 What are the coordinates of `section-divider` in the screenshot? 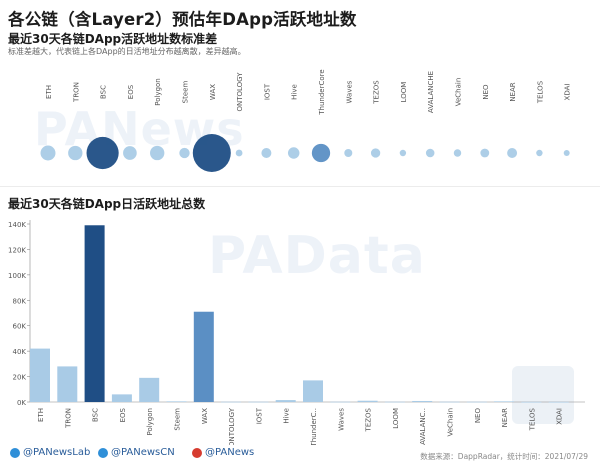 It's located at (300, 186).